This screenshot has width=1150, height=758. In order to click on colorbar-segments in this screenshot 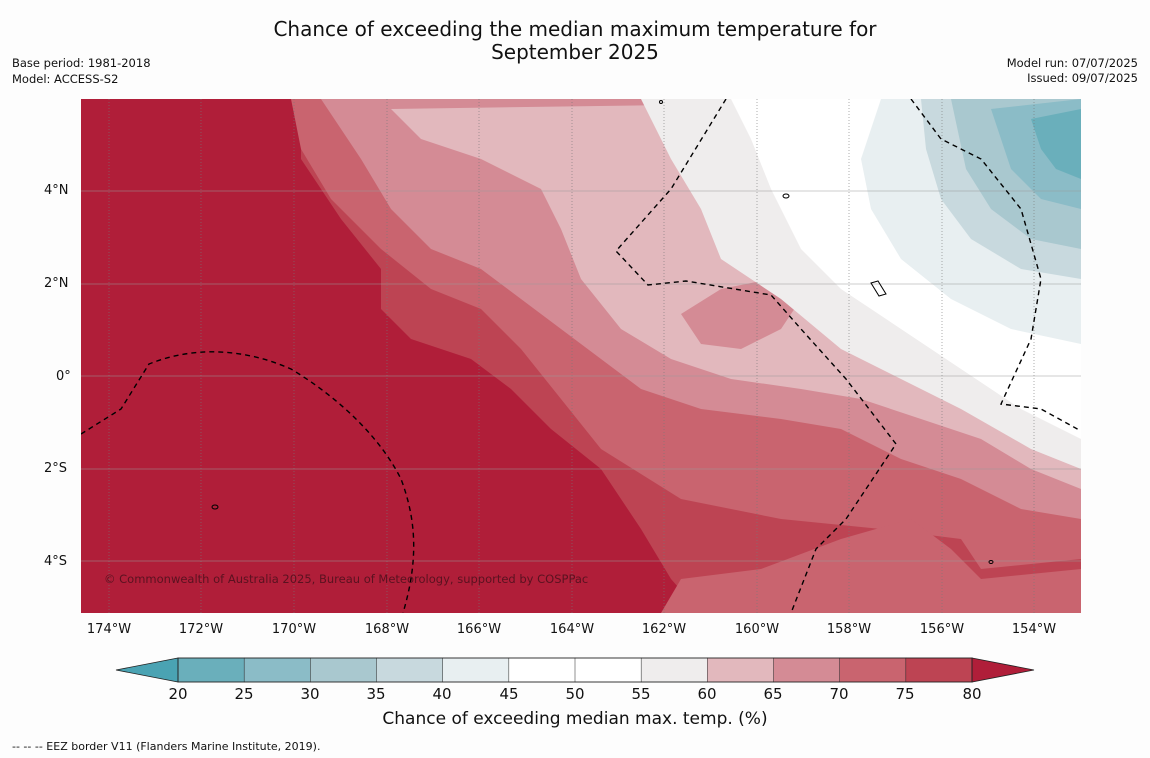, I will do `click(575, 670)`.